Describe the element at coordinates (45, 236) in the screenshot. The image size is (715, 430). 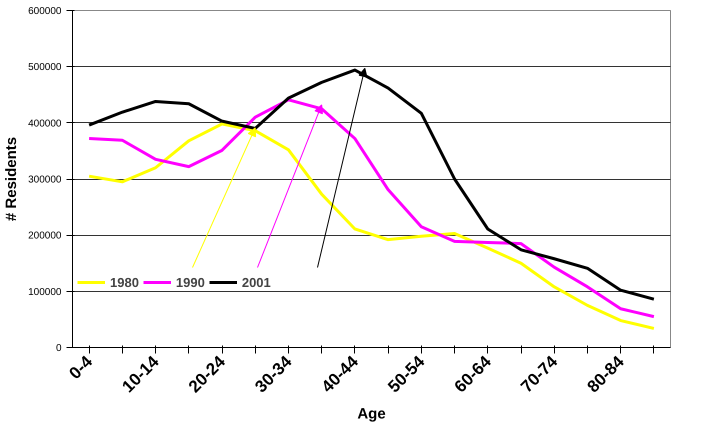
I see `y-tick-label: 200000` at that location.